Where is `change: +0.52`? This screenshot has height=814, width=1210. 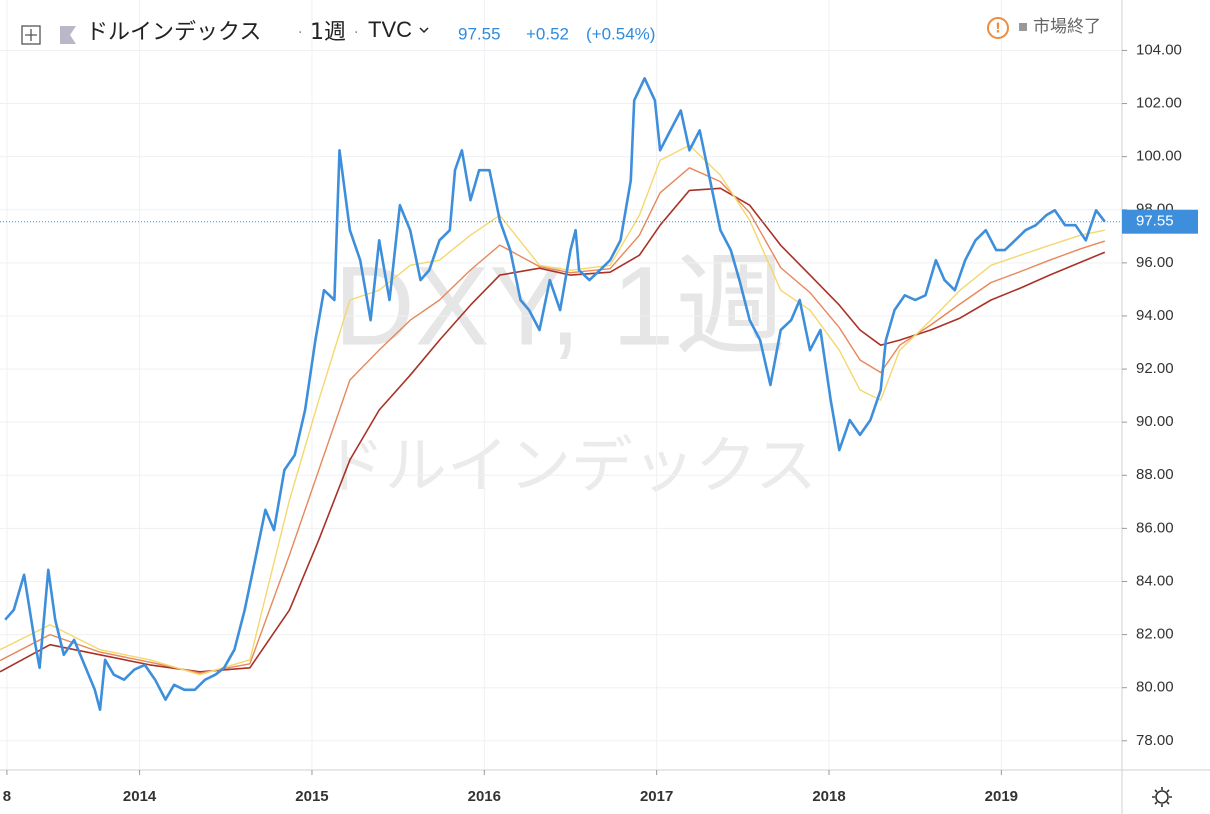 change: +0.52 is located at coordinates (547, 33).